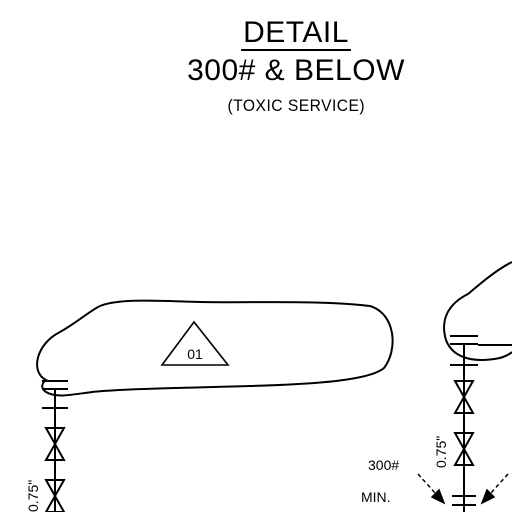  What do you see at coordinates (481, 423) in the screenshot?
I see `right-connection` at bounding box center [481, 423].